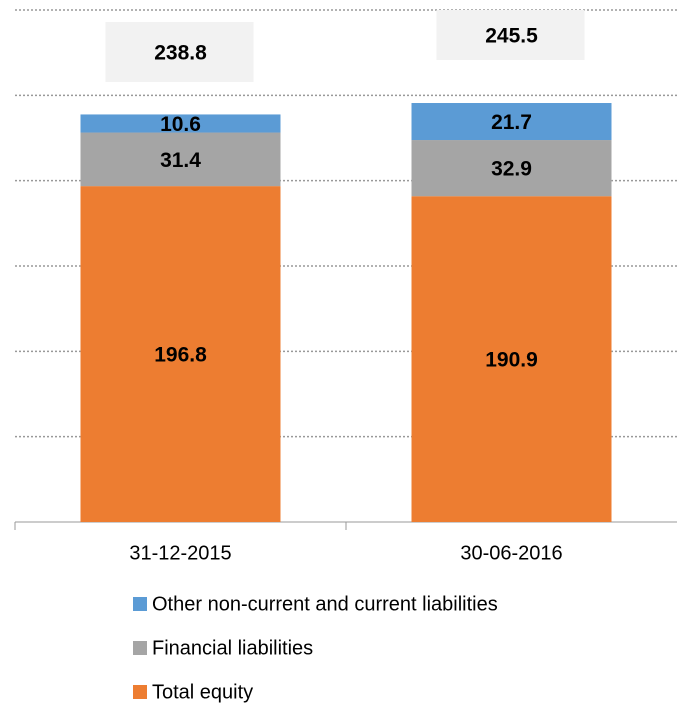 The height and width of the screenshot is (706, 677). I want to click on x-tick-label: 31-12-2015, so click(180, 553).